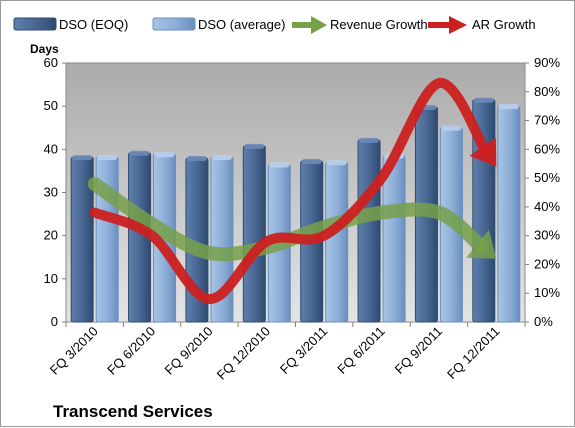 The height and width of the screenshot is (428, 575). What do you see at coordinates (543, 321) in the screenshot?
I see `y2-tick-label-0: 0%` at bounding box center [543, 321].